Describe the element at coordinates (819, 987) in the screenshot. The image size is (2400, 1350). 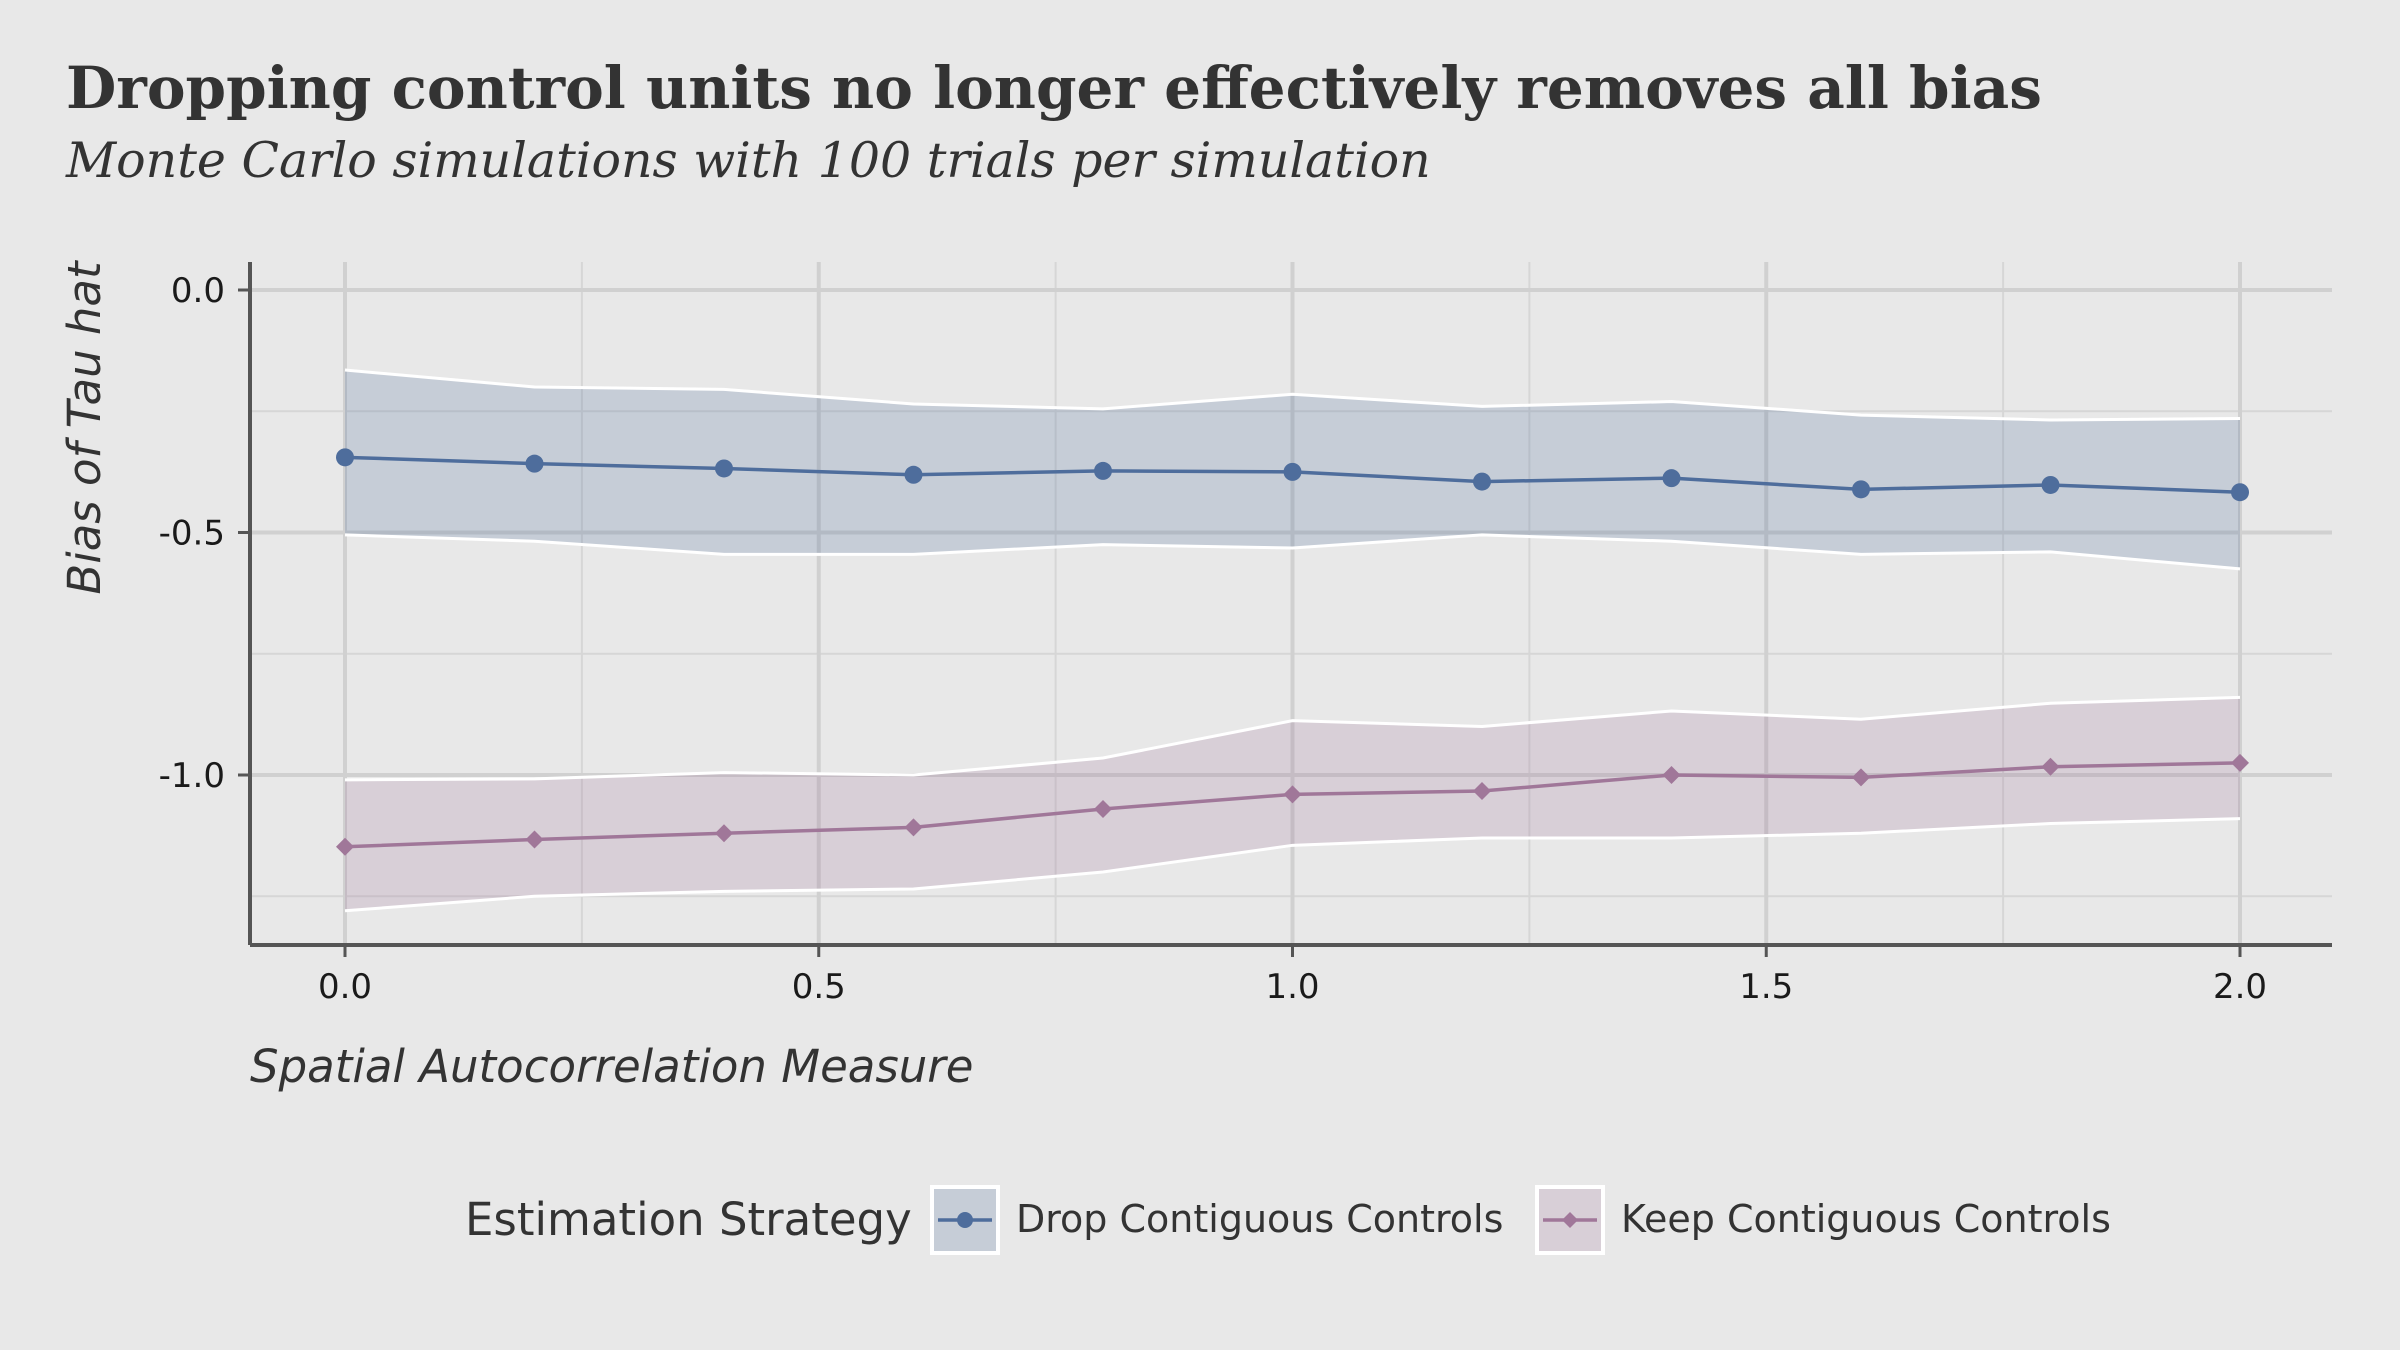
I see `x-tick-label: 0.5` at that location.